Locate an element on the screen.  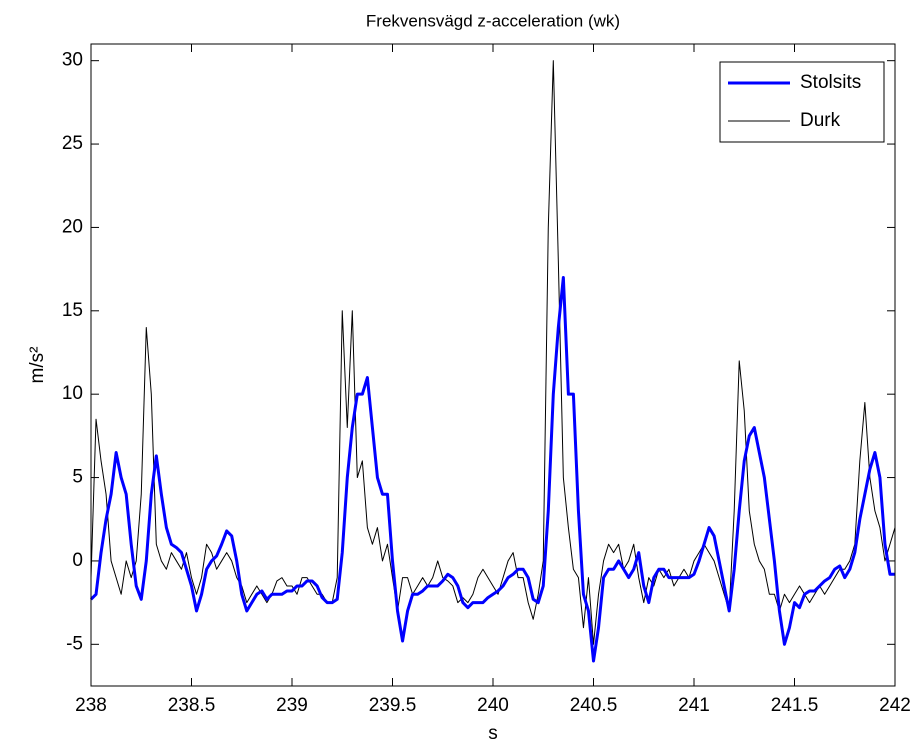
x-tick-label: 240 is located at coordinates (493, 705).